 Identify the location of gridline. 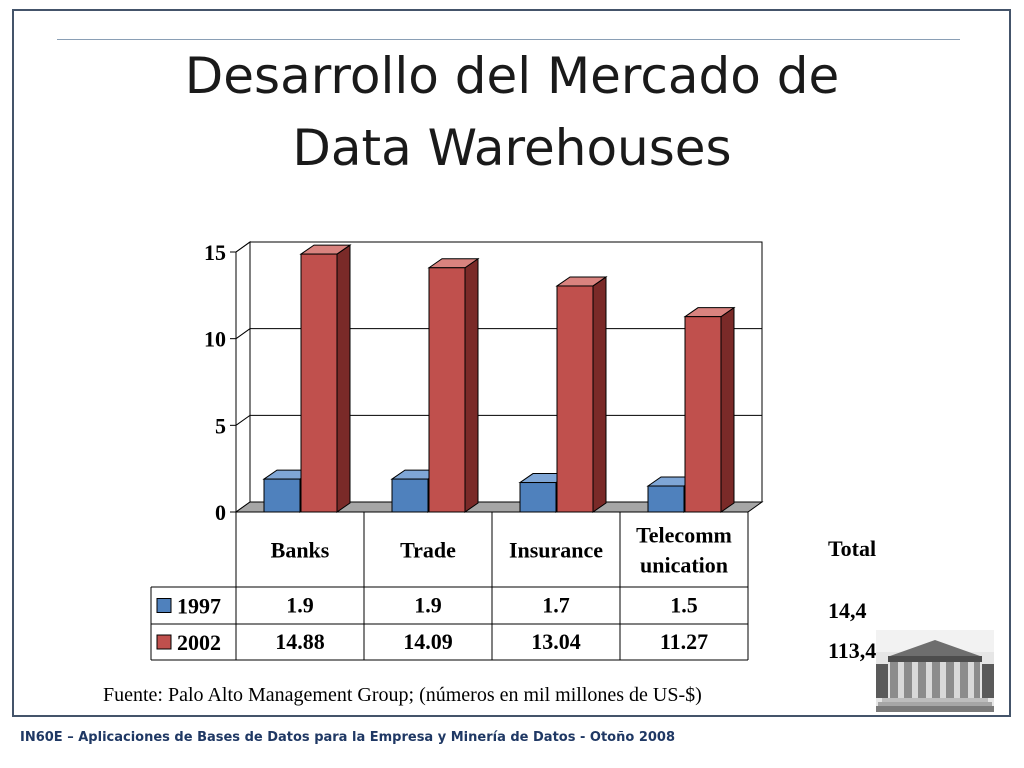
(498, 247).